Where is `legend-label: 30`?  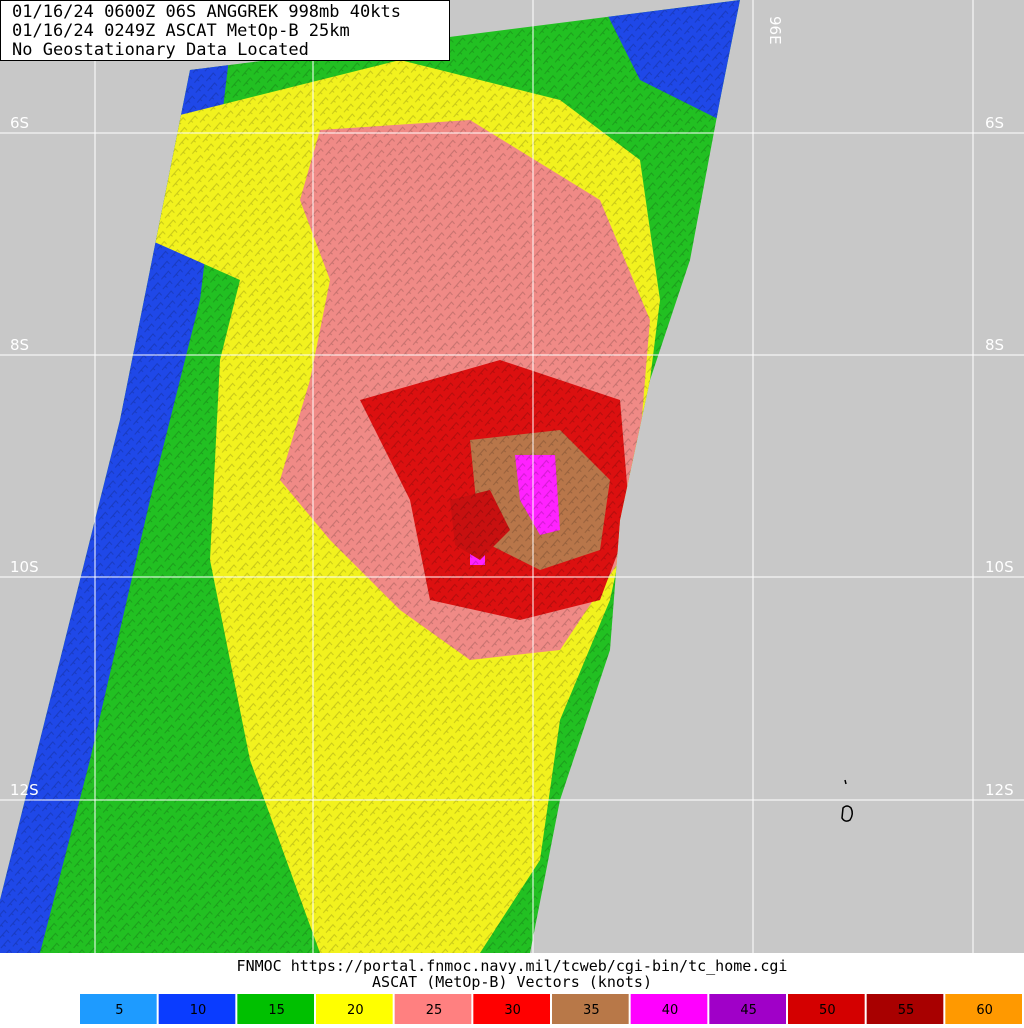 legend-label: 30 is located at coordinates (512, 1010).